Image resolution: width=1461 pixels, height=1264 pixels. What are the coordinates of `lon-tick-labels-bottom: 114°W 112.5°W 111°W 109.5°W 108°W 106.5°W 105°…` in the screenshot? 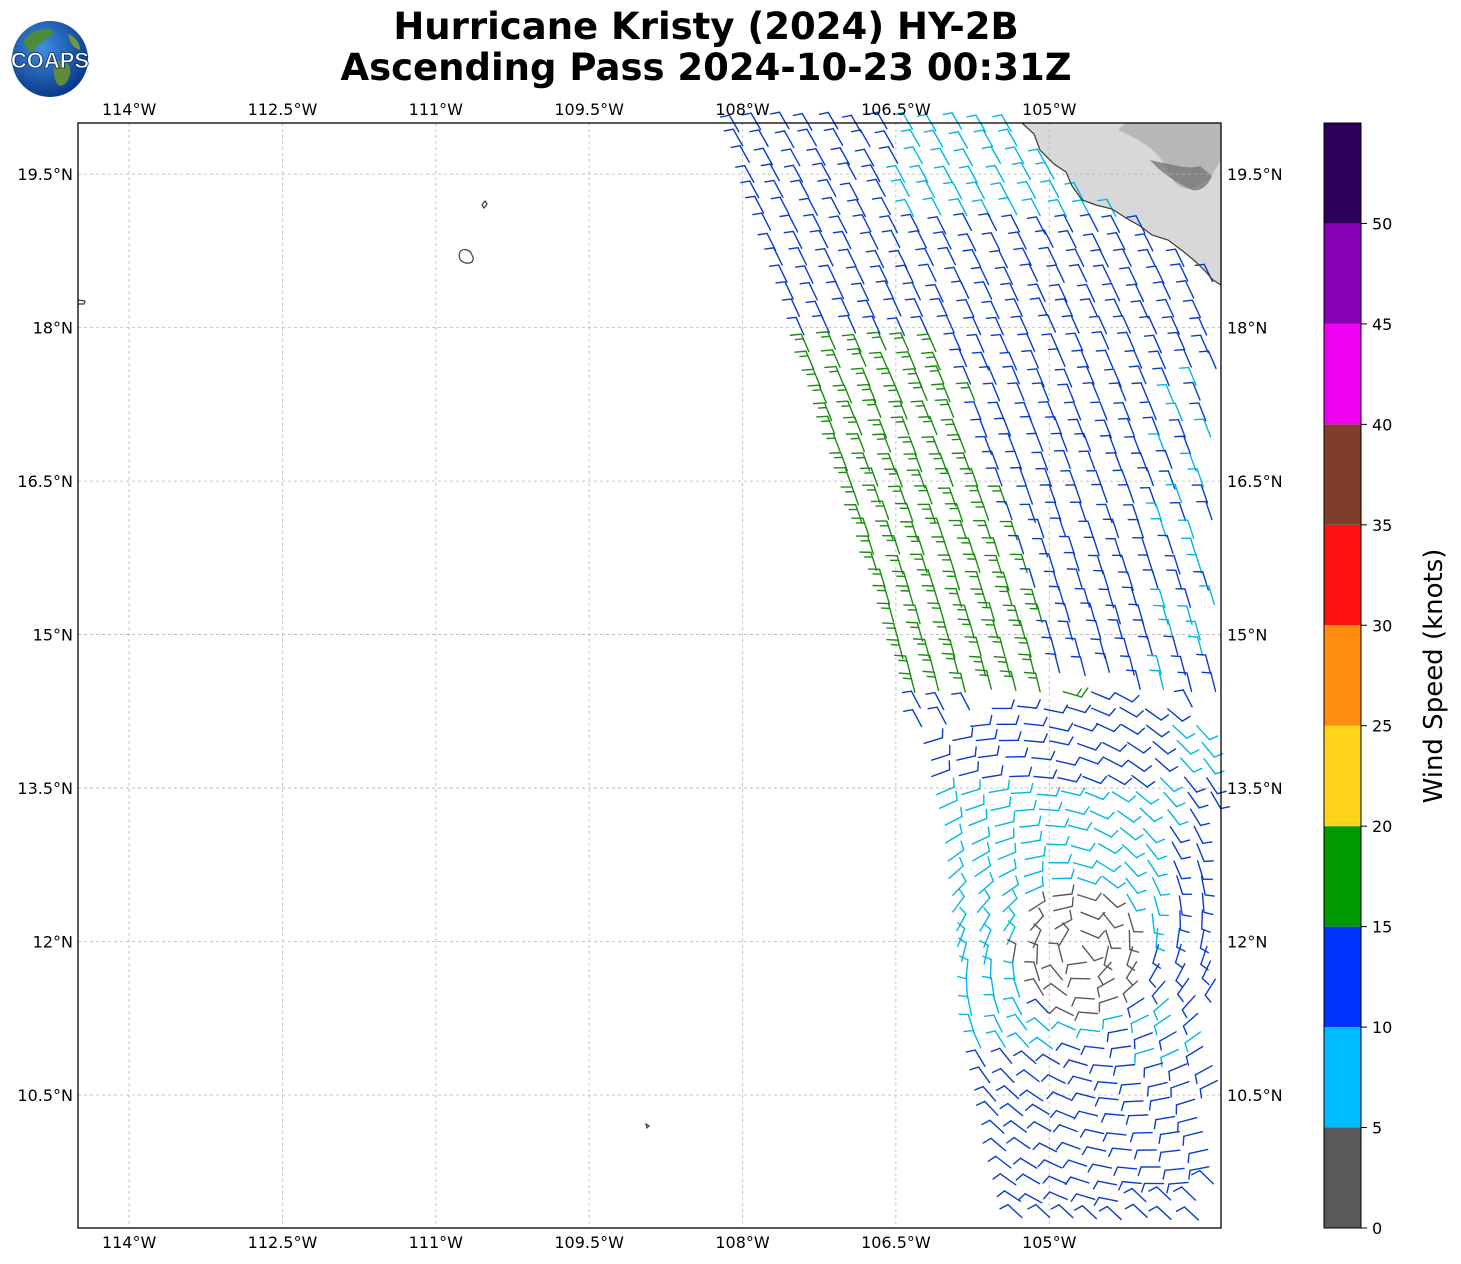 It's located at (589, 1242).